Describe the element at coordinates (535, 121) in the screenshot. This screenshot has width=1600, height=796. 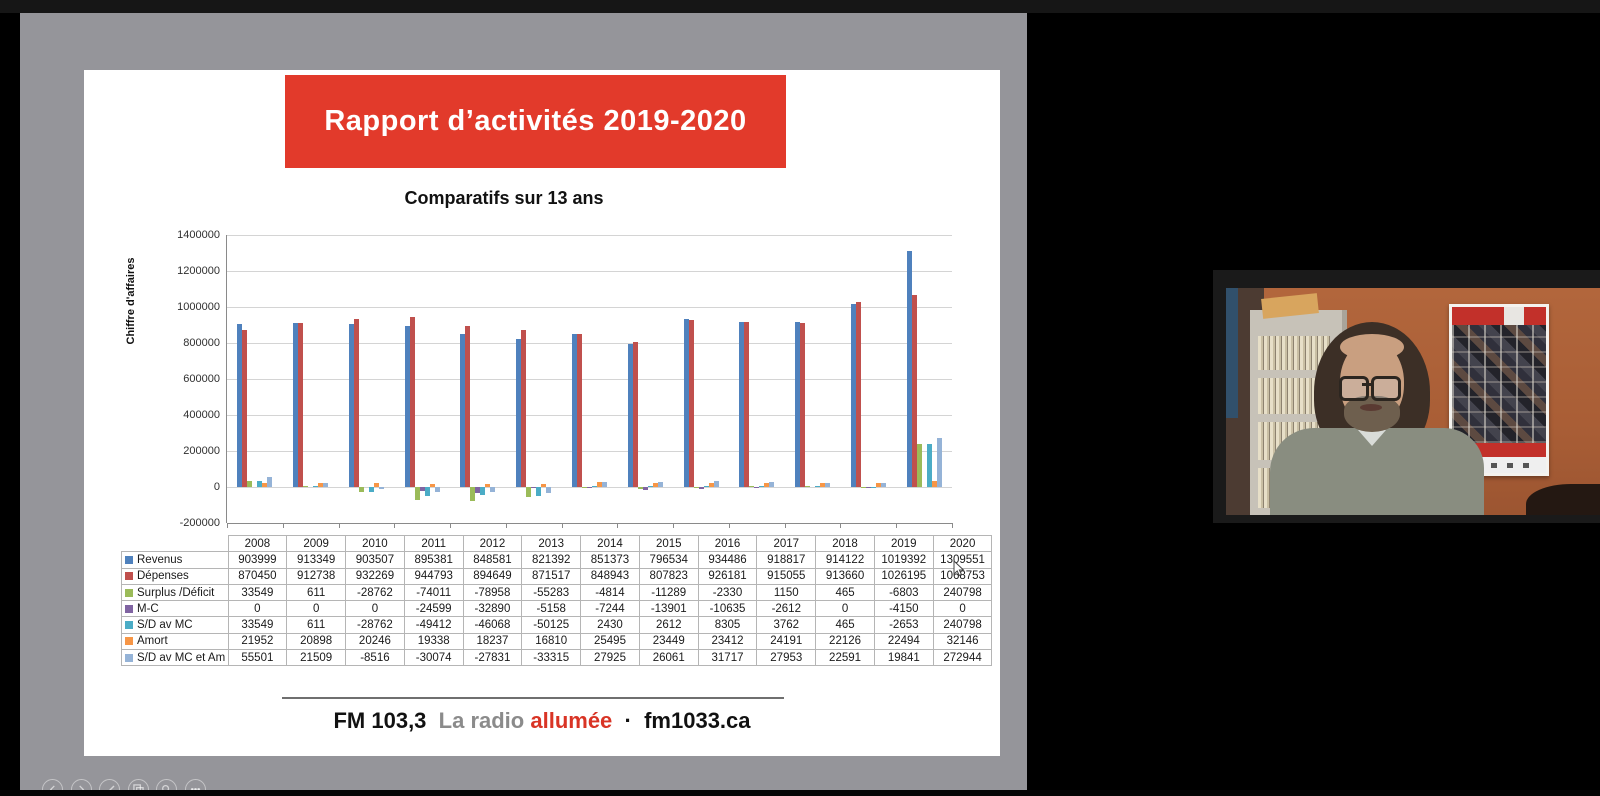
I see `slide-title-banner: Rapport d’activités 2019-2020` at that location.